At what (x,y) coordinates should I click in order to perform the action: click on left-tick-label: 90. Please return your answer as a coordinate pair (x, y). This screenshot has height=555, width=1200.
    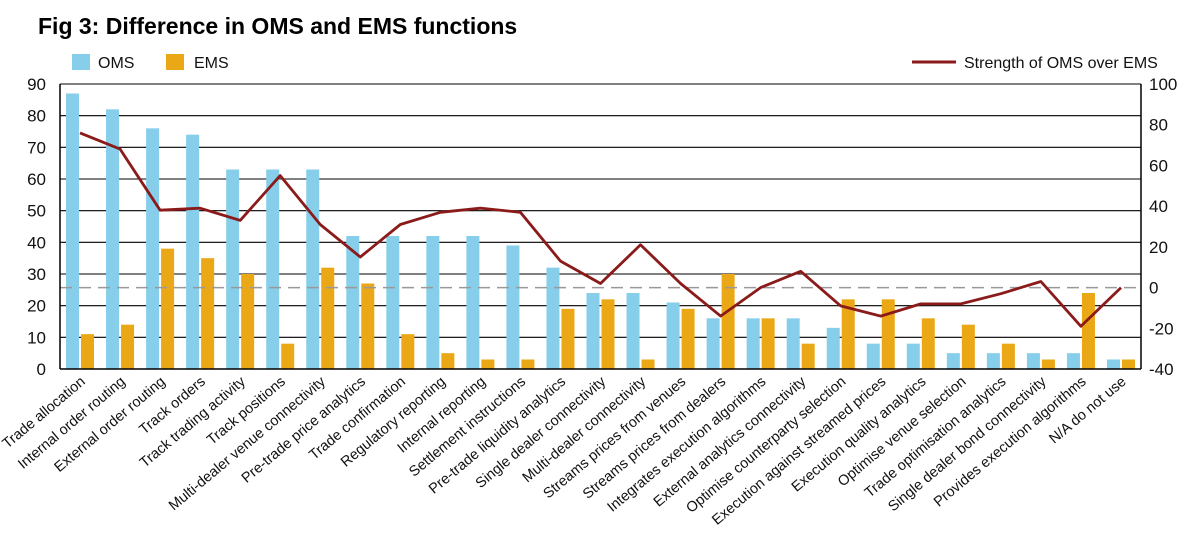
    Looking at the image, I should click on (36, 84).